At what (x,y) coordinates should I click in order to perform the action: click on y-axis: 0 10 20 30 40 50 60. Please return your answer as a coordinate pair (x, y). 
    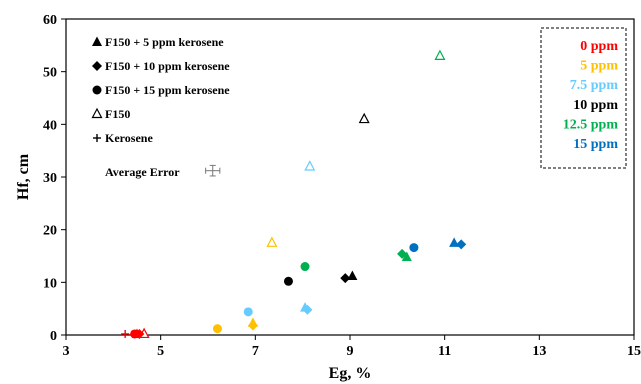
    Looking at the image, I should click on (54, 178).